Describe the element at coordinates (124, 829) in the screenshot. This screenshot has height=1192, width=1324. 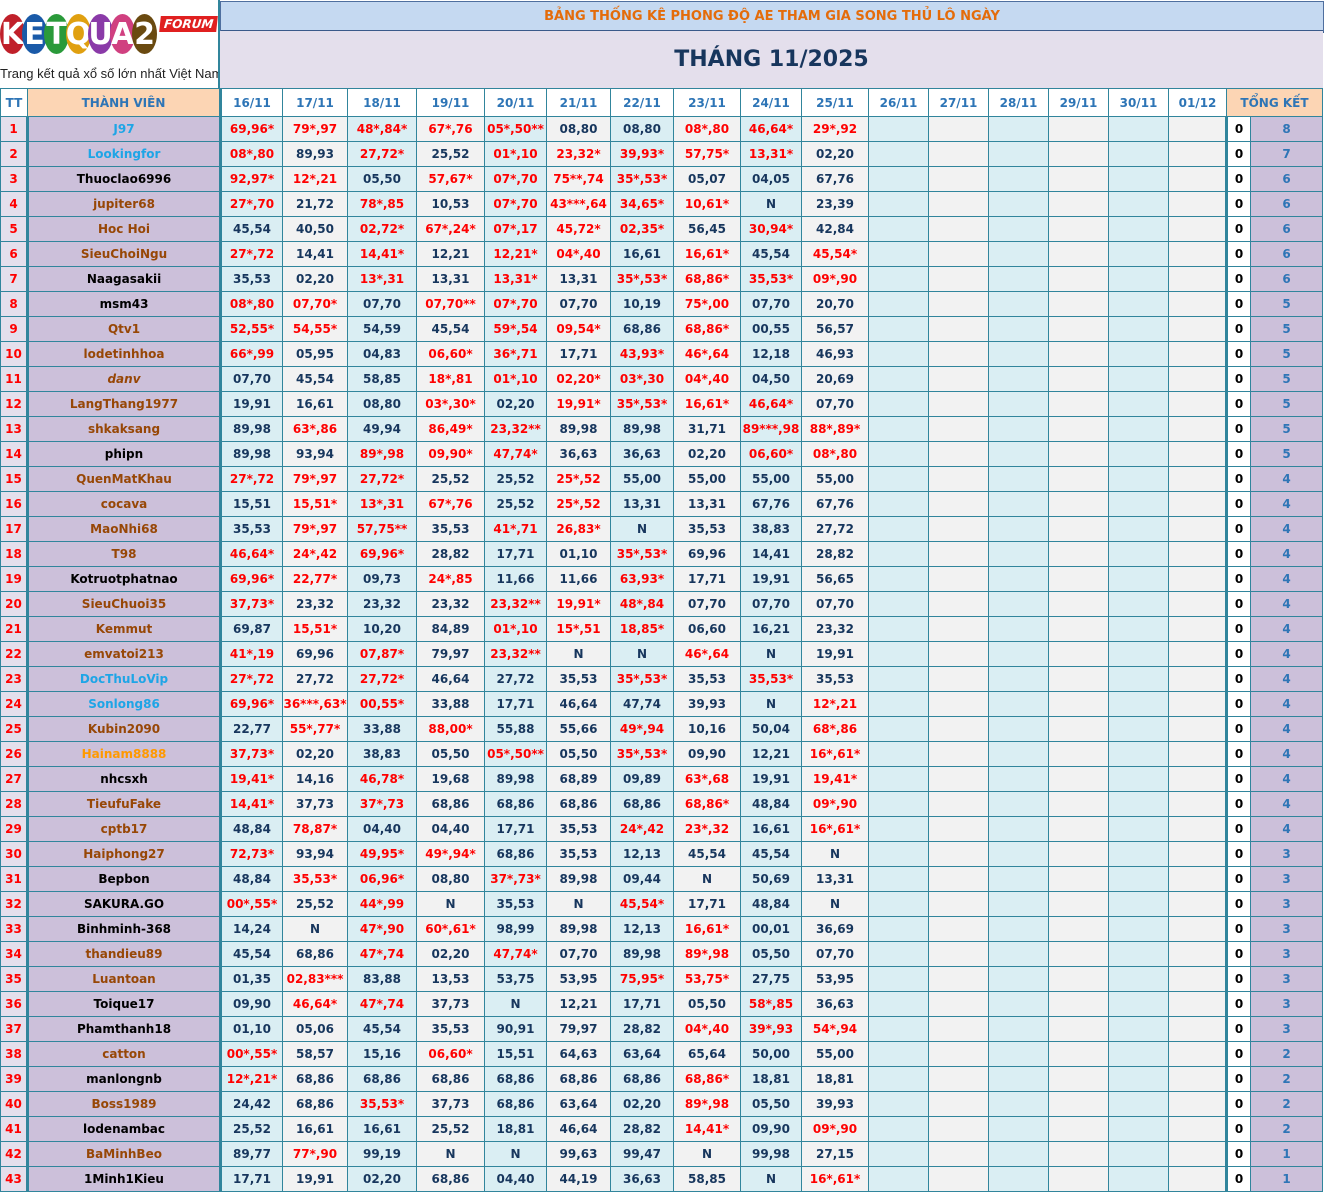
I see `member-name: cptb17` at that location.